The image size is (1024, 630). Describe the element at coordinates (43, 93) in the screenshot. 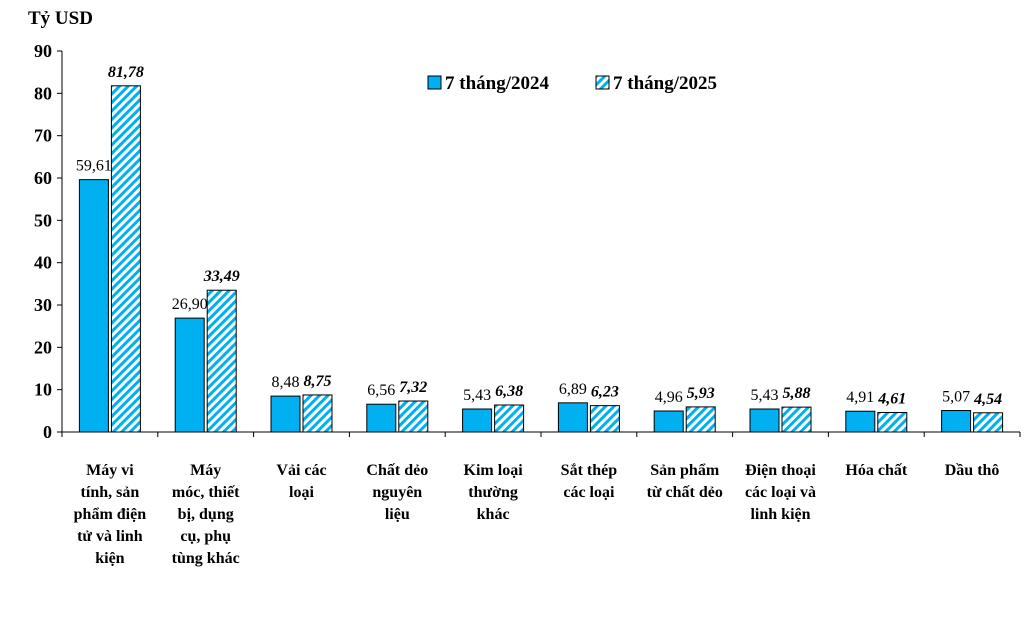

I see `y-tick-label: 80` at that location.